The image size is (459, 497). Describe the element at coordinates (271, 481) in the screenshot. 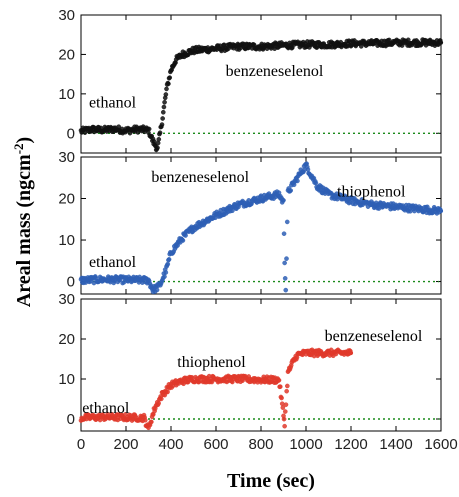

I see `x-axis-title: Time (sec)` at that location.